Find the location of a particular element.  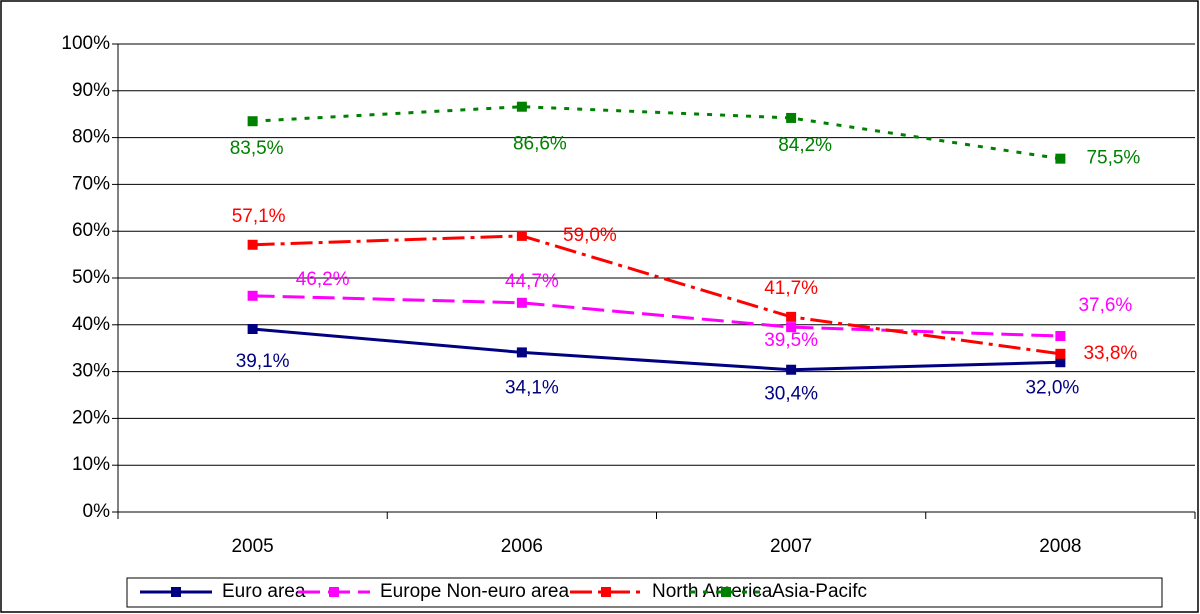

data-label: 86,6% is located at coordinates (540, 144).